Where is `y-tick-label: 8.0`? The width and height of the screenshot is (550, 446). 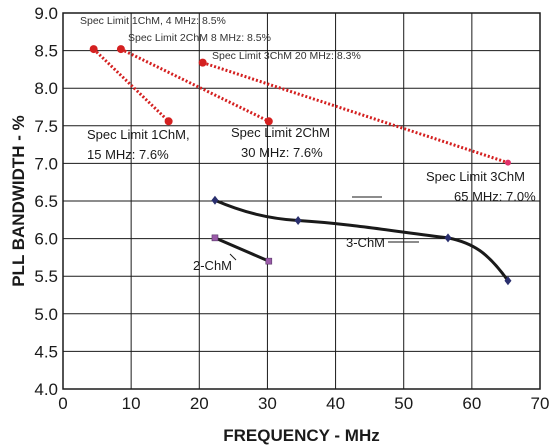
y-tick-label: 8.0 is located at coordinates (46, 88).